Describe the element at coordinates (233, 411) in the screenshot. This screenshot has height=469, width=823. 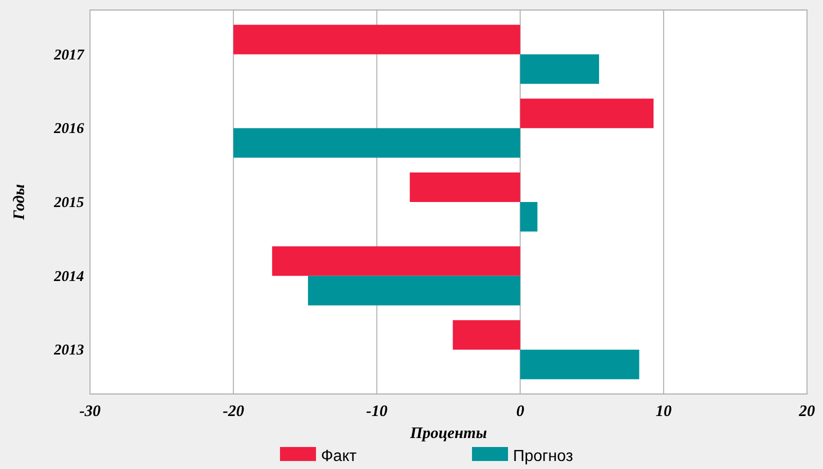
I see `x-tick-label: -20` at that location.